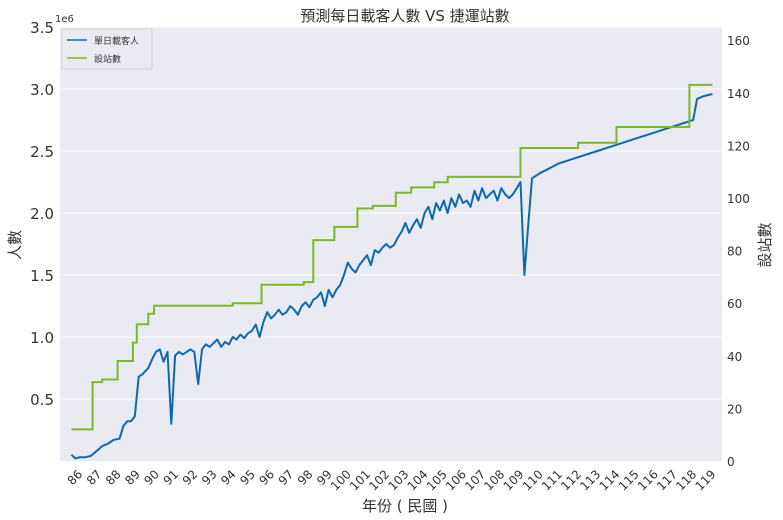 The image size is (783, 520). I want to click on chart-title: 預測每日載客人數 VS 捷運站數, so click(404, 16).